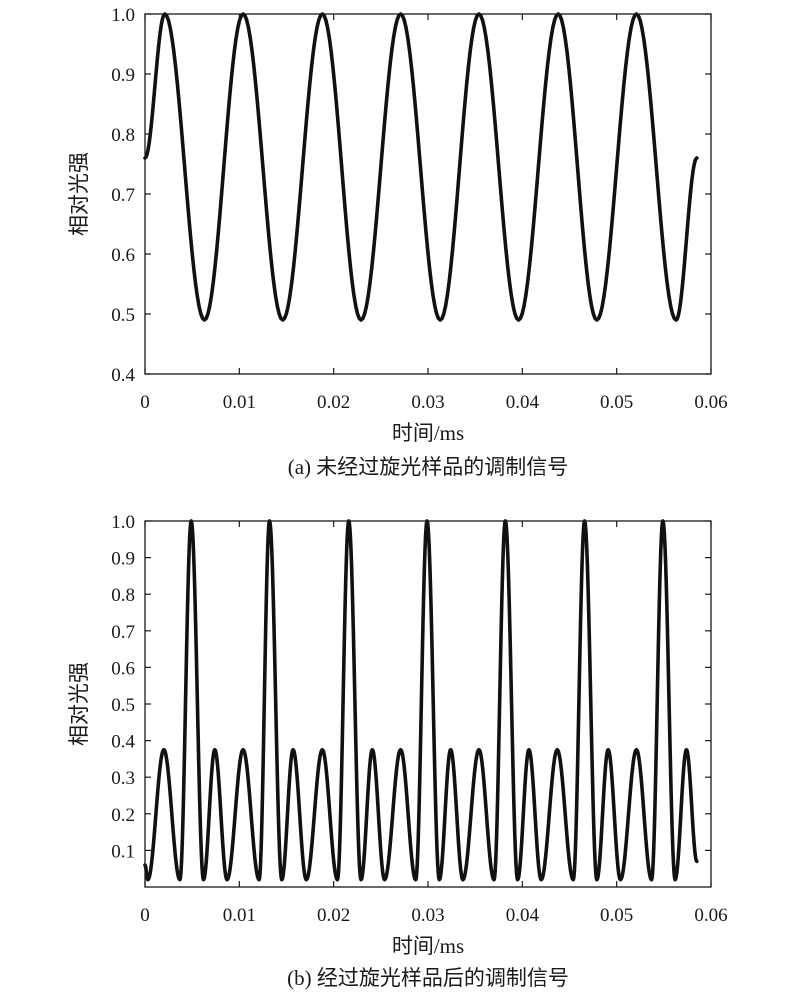  Describe the element at coordinates (710, 915) in the screenshot. I see `panel-b-x-tick-label: 0.06` at that location.